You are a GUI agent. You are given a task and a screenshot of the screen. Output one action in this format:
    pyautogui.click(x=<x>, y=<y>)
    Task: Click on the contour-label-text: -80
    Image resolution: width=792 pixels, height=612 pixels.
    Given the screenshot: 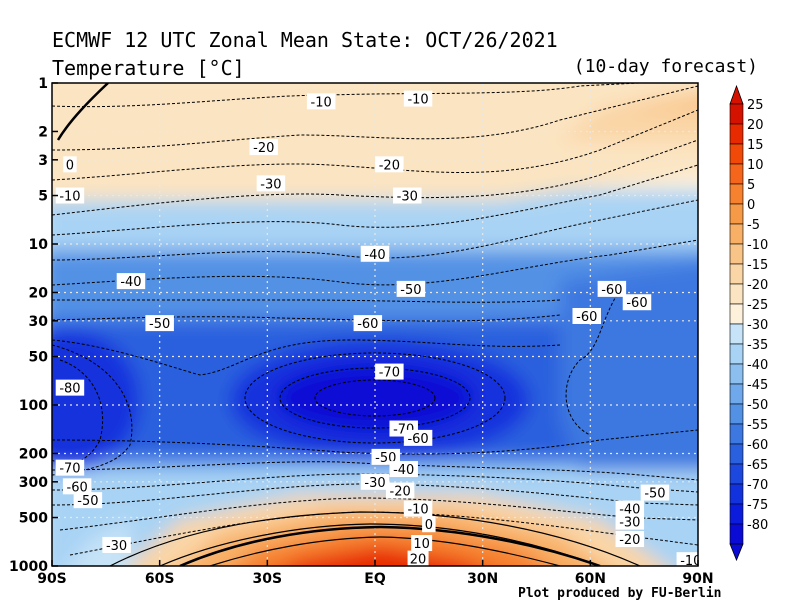 What is the action you would take?
    pyautogui.click(x=69, y=389)
    